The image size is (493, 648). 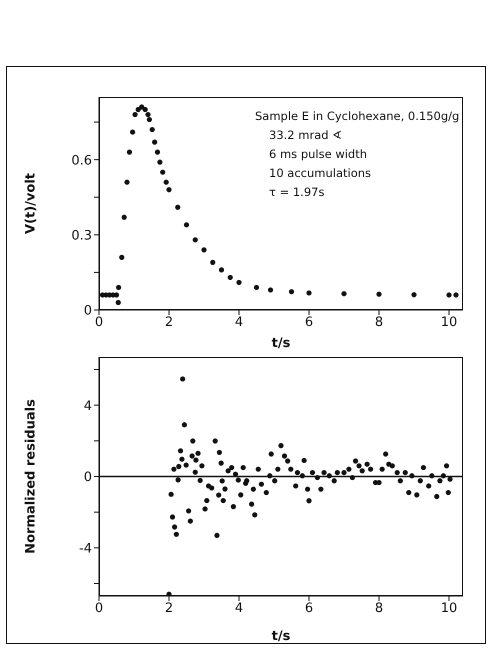 I want to click on y-tick-label: -4, so click(x=85, y=548).